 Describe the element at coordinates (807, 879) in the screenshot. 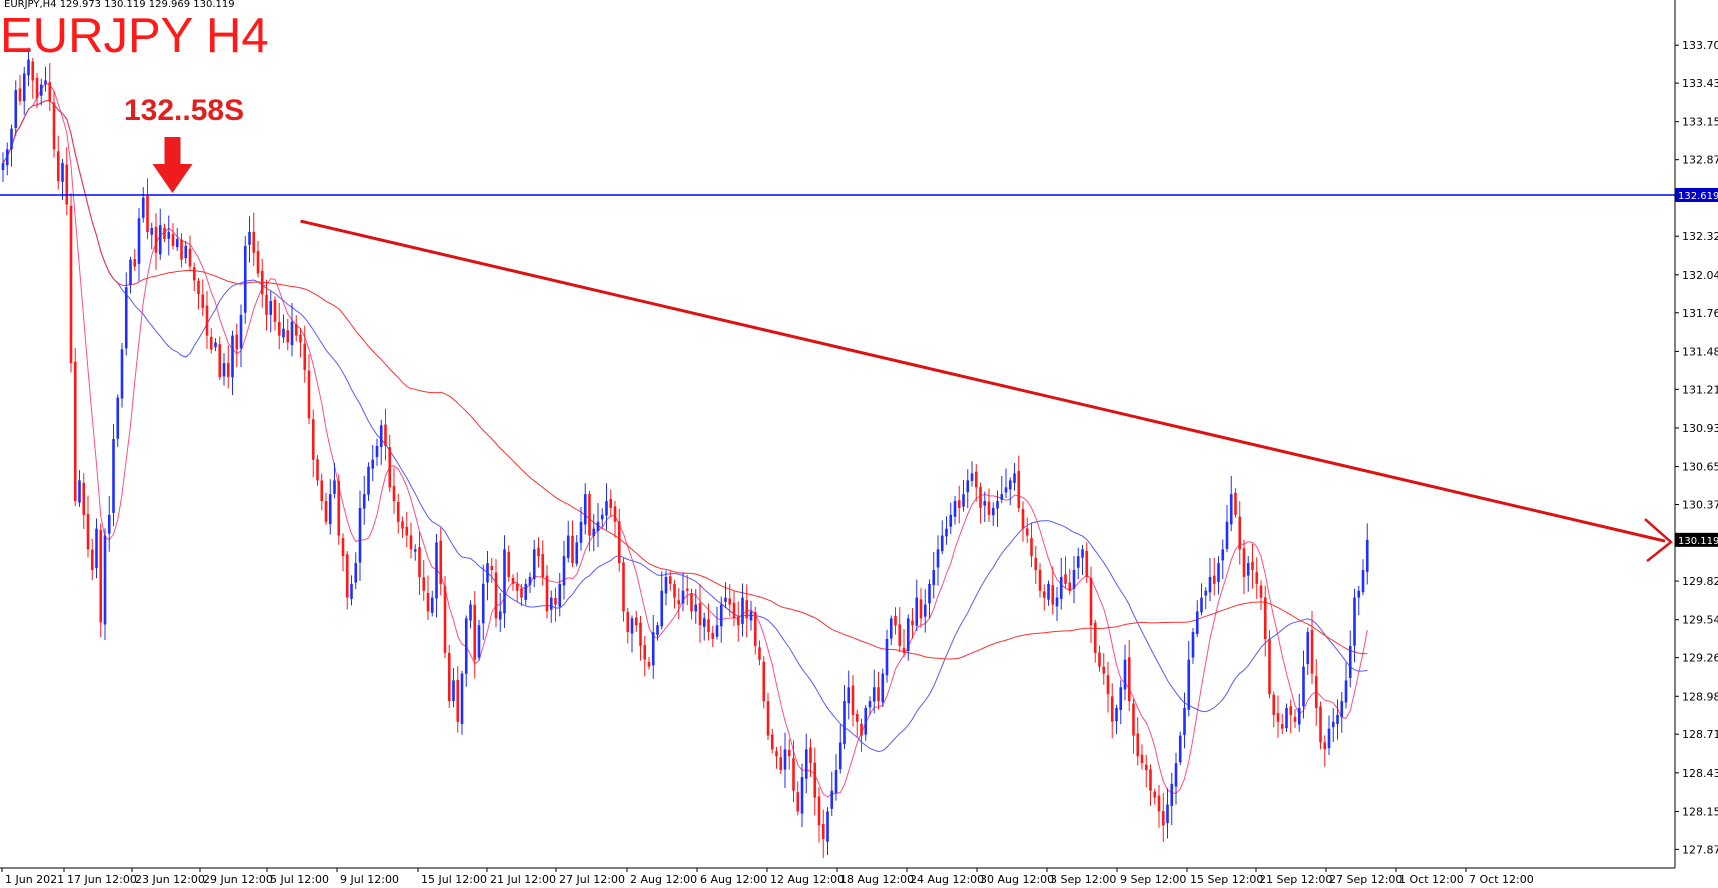

I see `time-tick-label: 12 Aug 12:00` at that location.